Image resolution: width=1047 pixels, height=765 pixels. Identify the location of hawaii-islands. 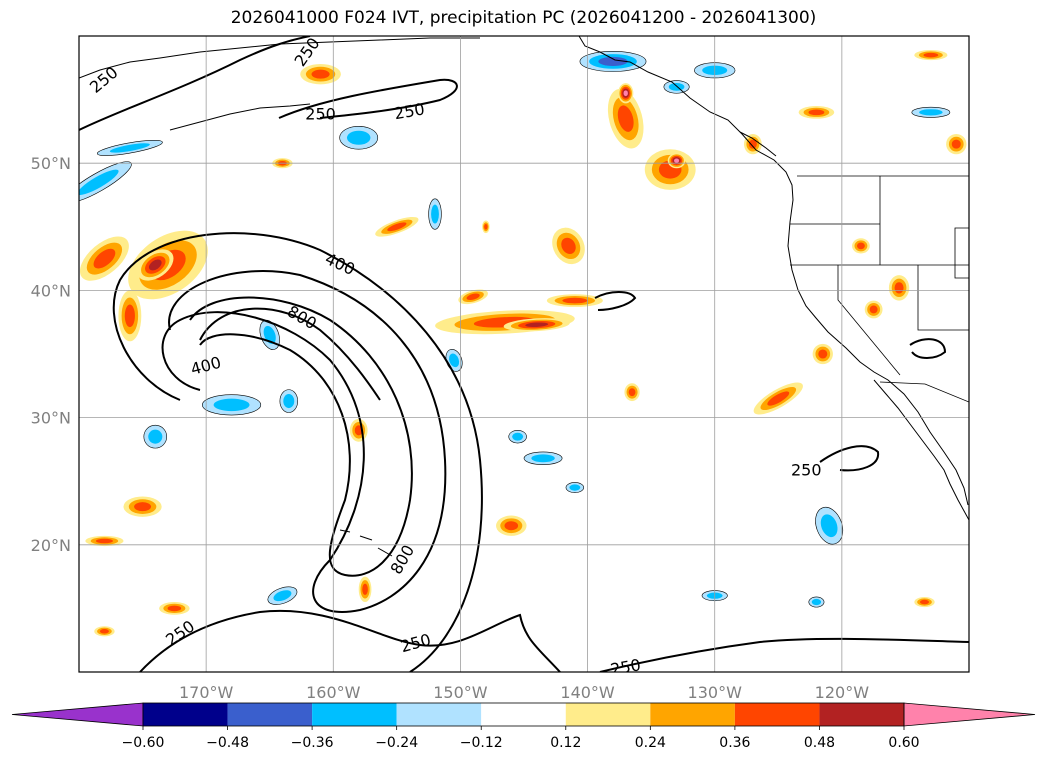
(366, 543).